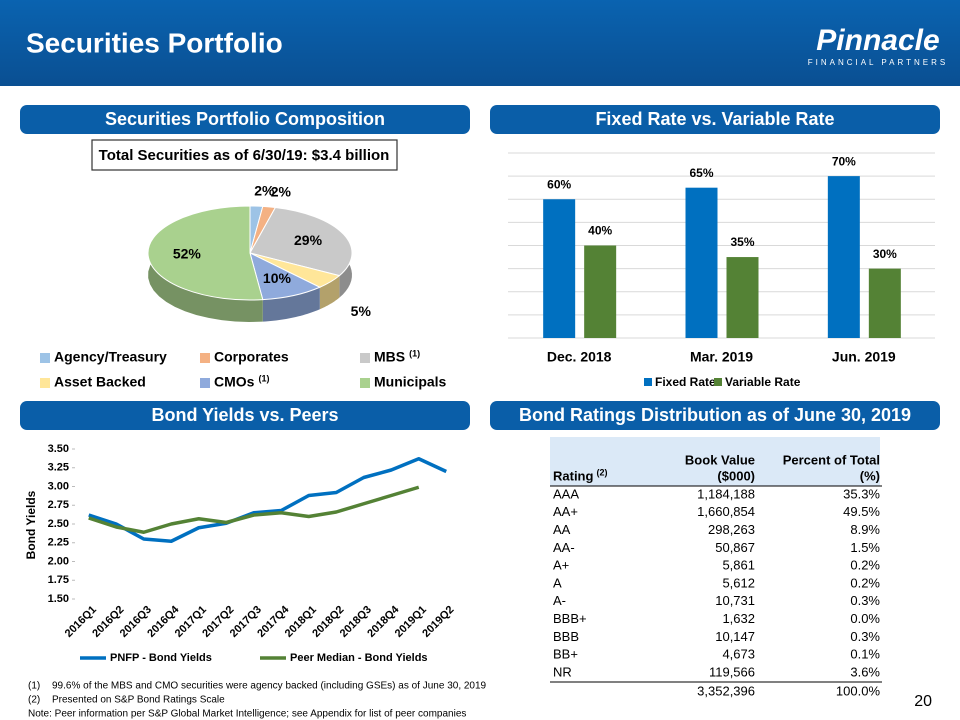 The height and width of the screenshot is (720, 960). What do you see at coordinates (763, 382) in the screenshot?
I see `legend-label: Variable Rate` at bounding box center [763, 382].